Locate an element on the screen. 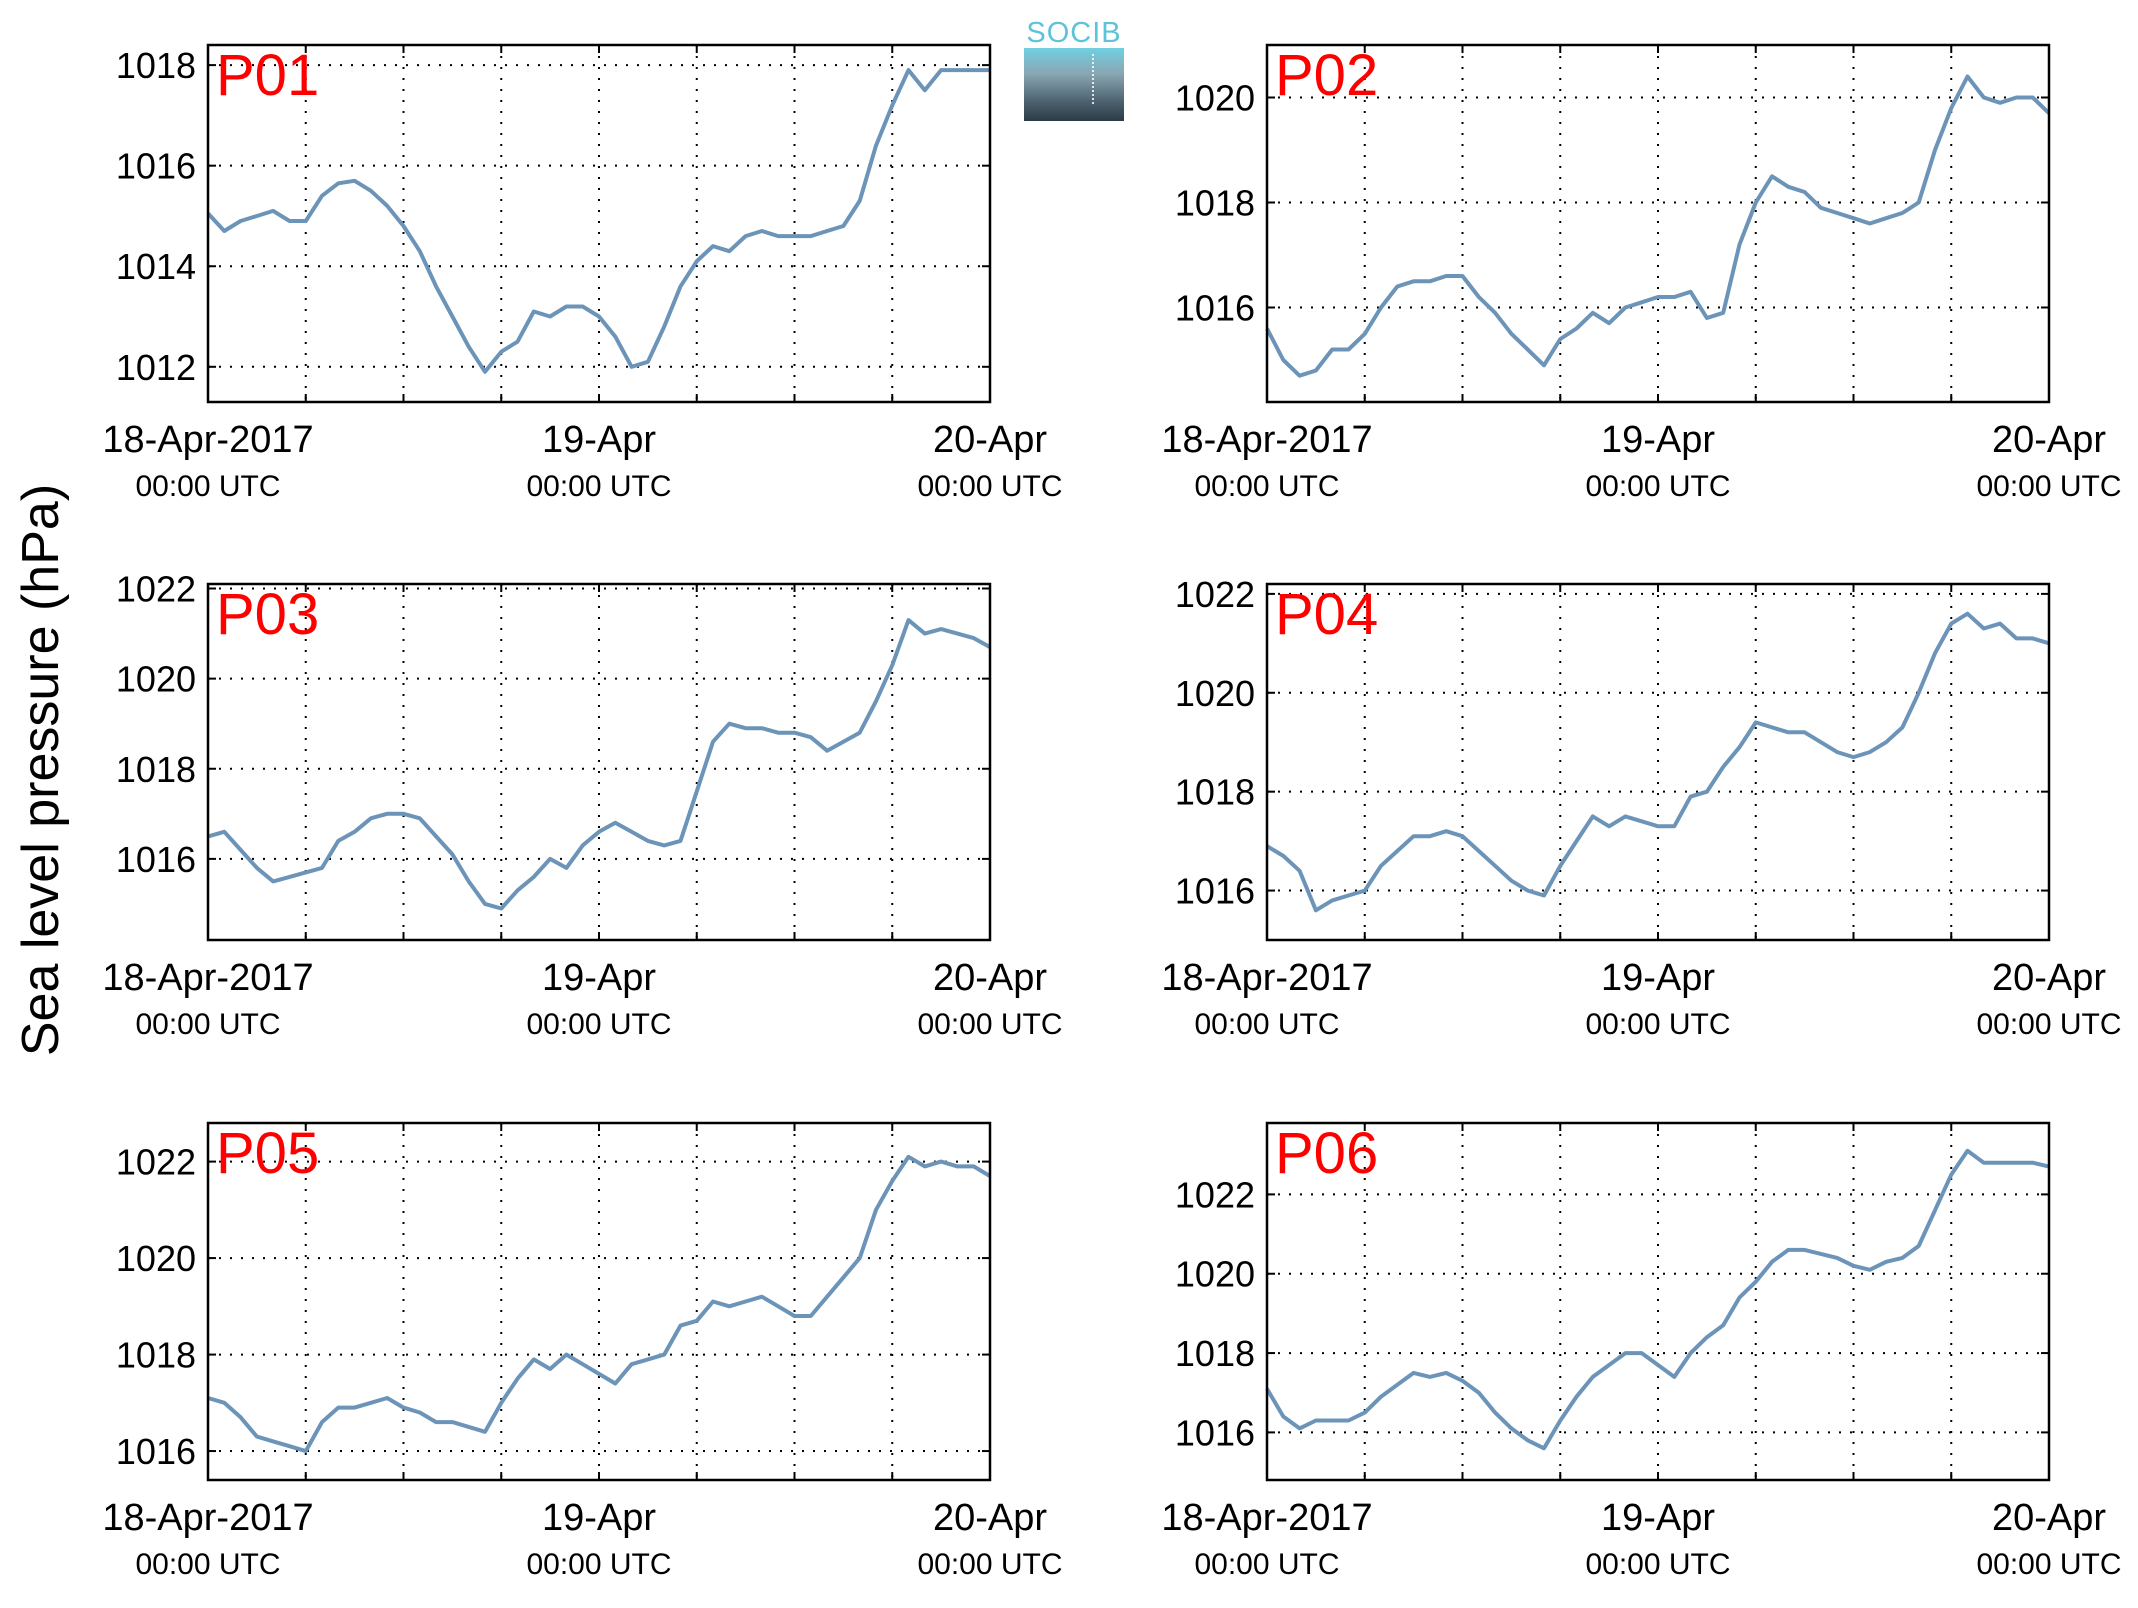  series-line-p02 is located at coordinates (1658, 226).